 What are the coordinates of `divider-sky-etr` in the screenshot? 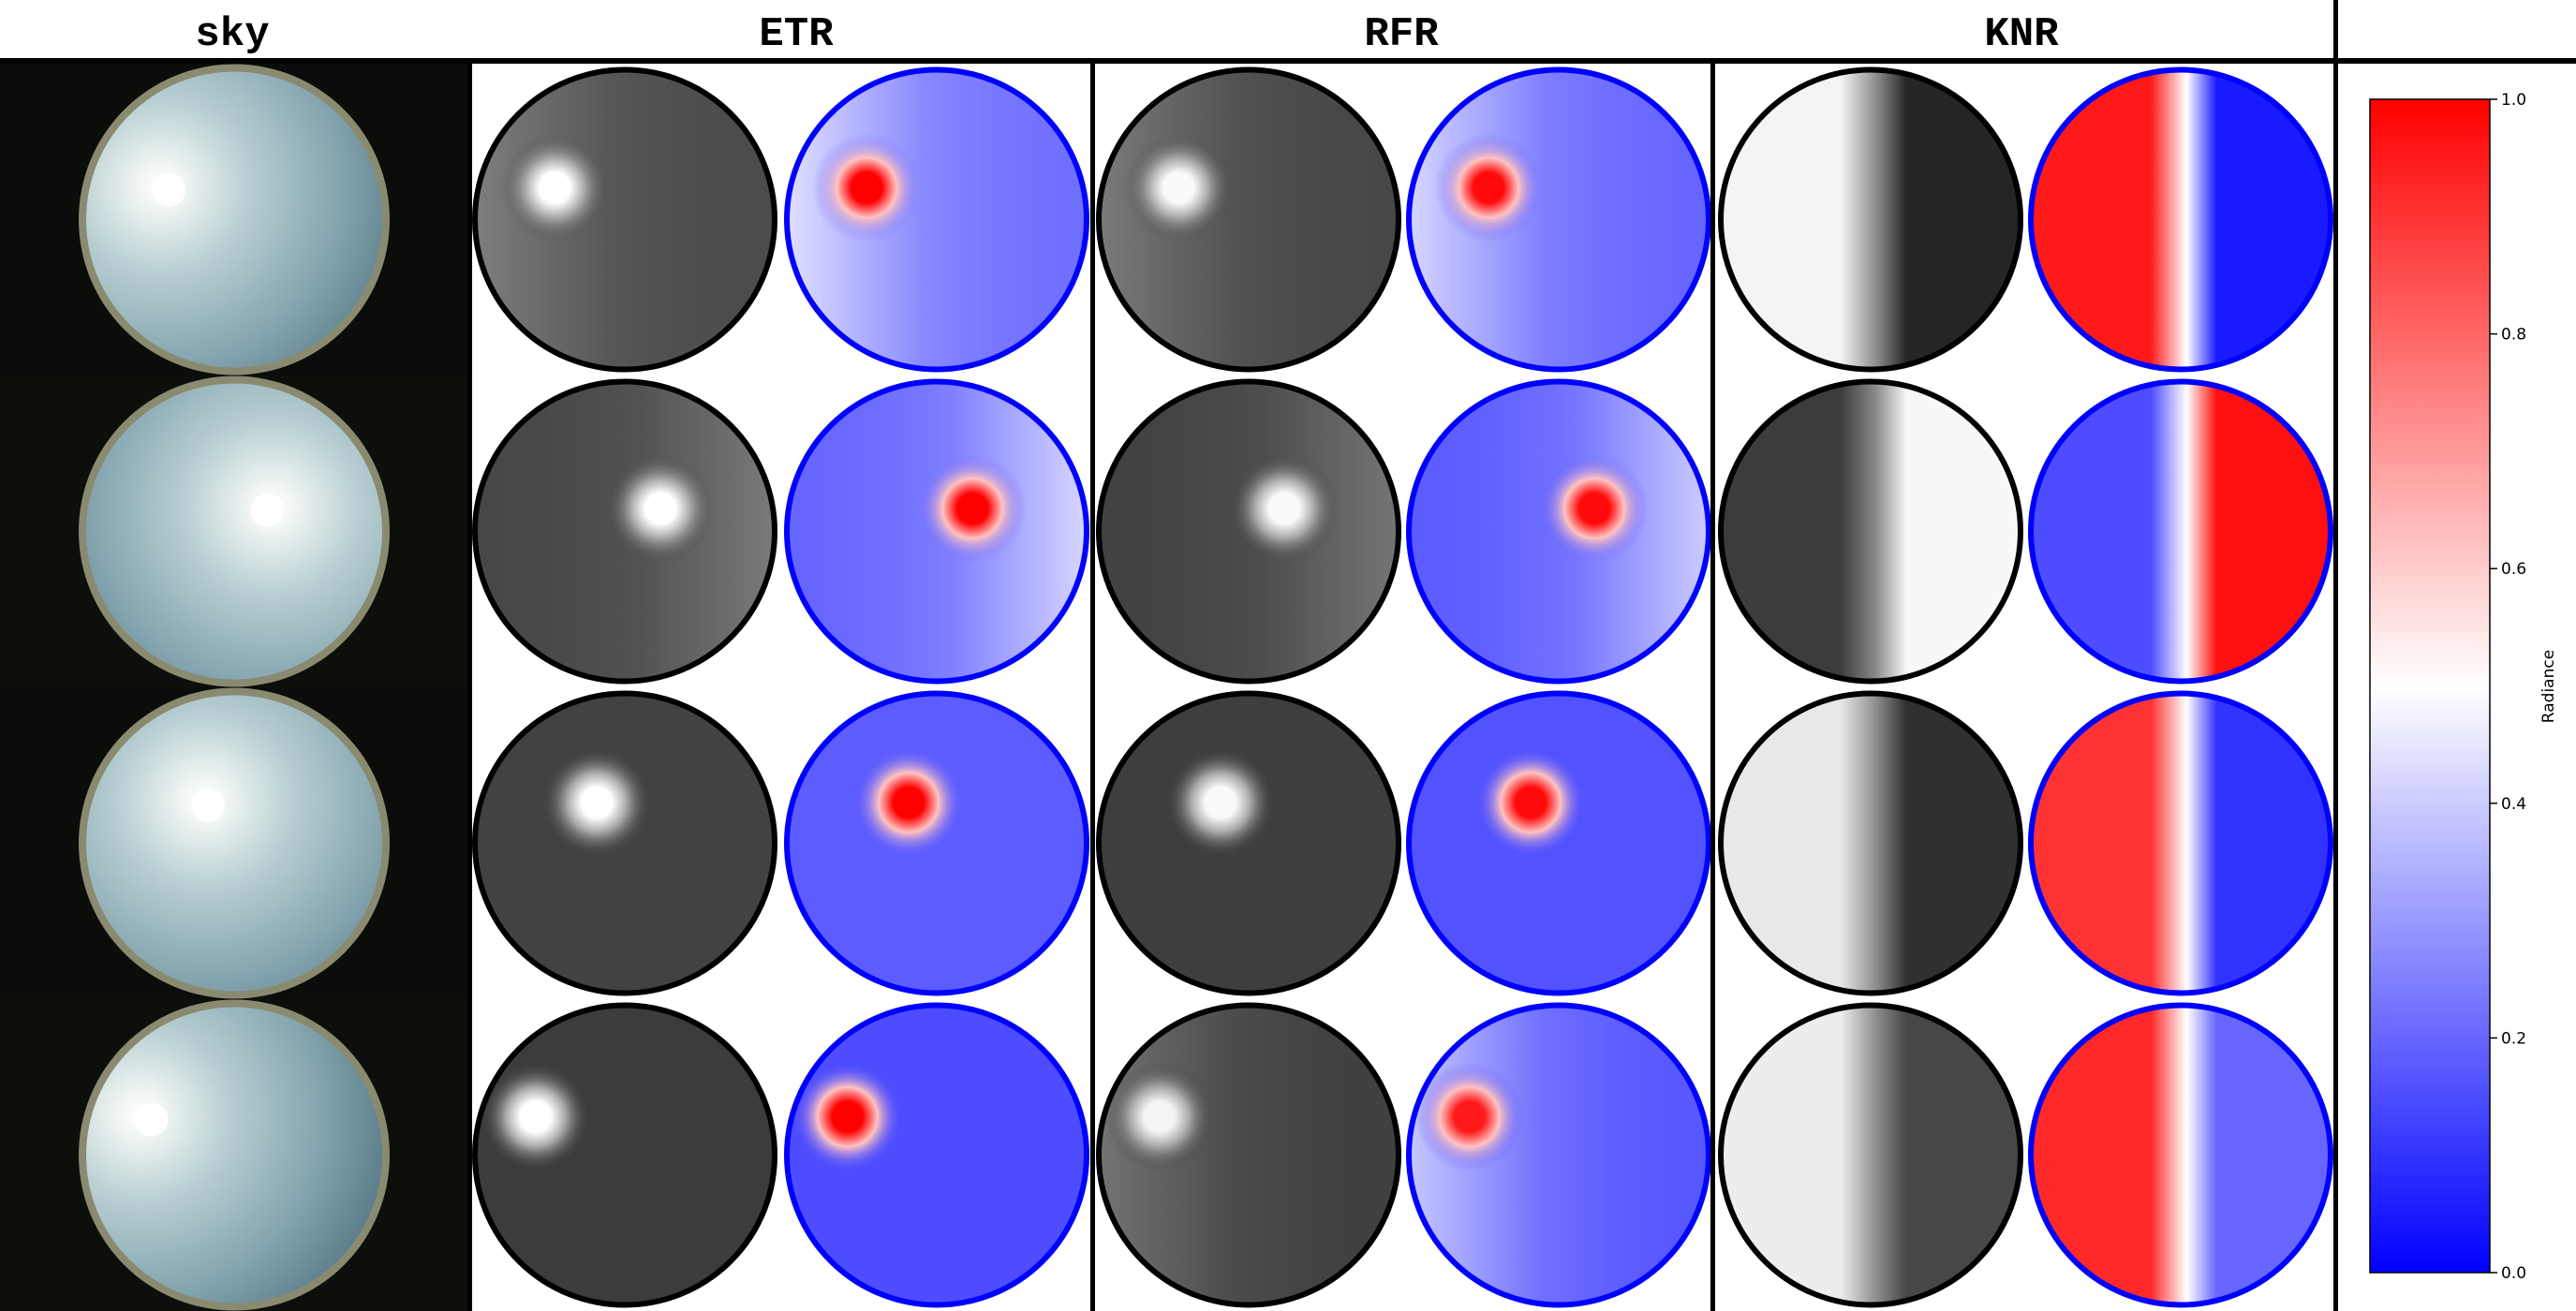 It's located at (470, 687).